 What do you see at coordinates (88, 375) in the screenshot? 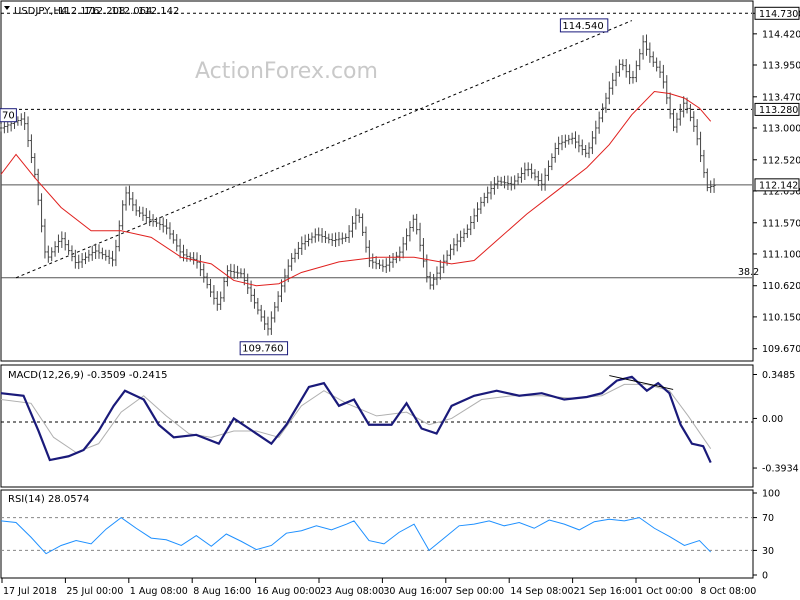
I see `macd-label: MACD(12,26,9) -0.3509 -0.2415` at bounding box center [88, 375].